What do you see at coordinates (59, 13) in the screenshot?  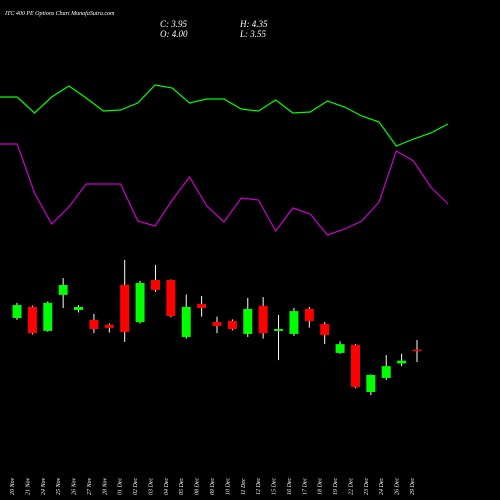 I see `chart-title: ITC 400 PE Options Chart MunafaSutra.com` at bounding box center [59, 13].